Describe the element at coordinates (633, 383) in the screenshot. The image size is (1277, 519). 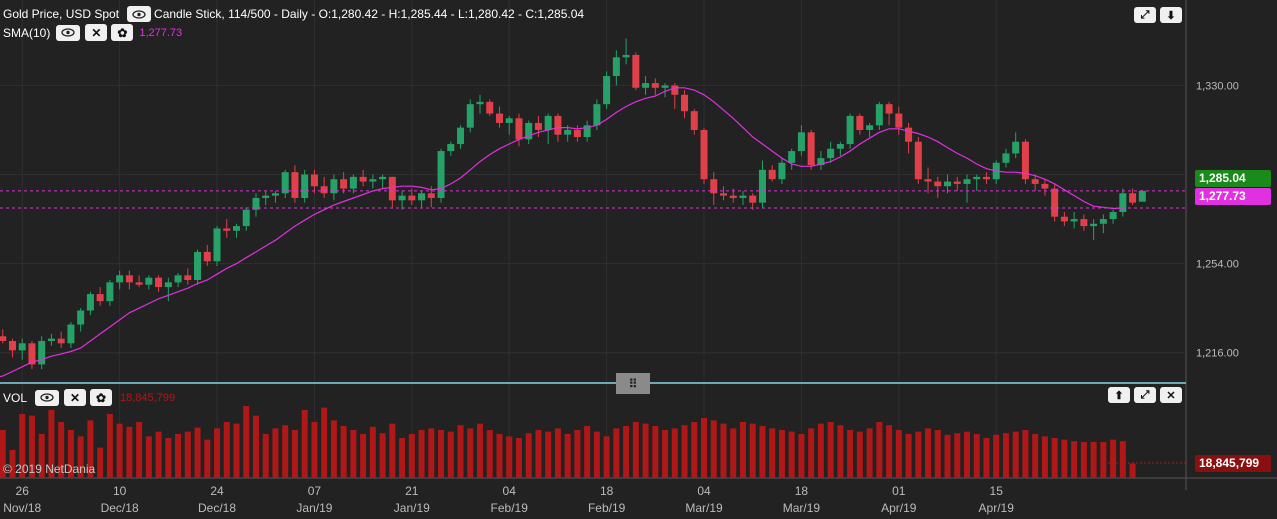
I see `drag-handle-icon: ⠿` at that location.